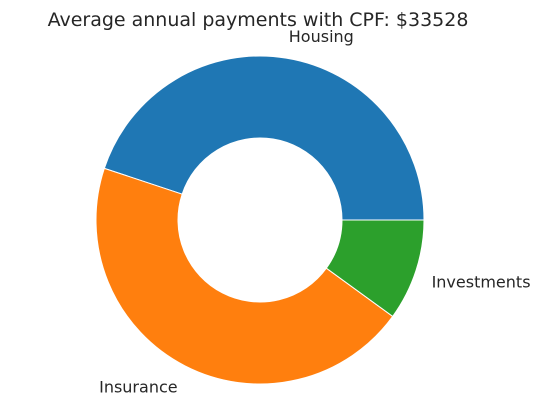 The width and height of the screenshot is (539, 415). Describe the element at coordinates (258, 20) in the screenshot. I see `chart-title: Average annual payments with CPF: $33528` at that location.